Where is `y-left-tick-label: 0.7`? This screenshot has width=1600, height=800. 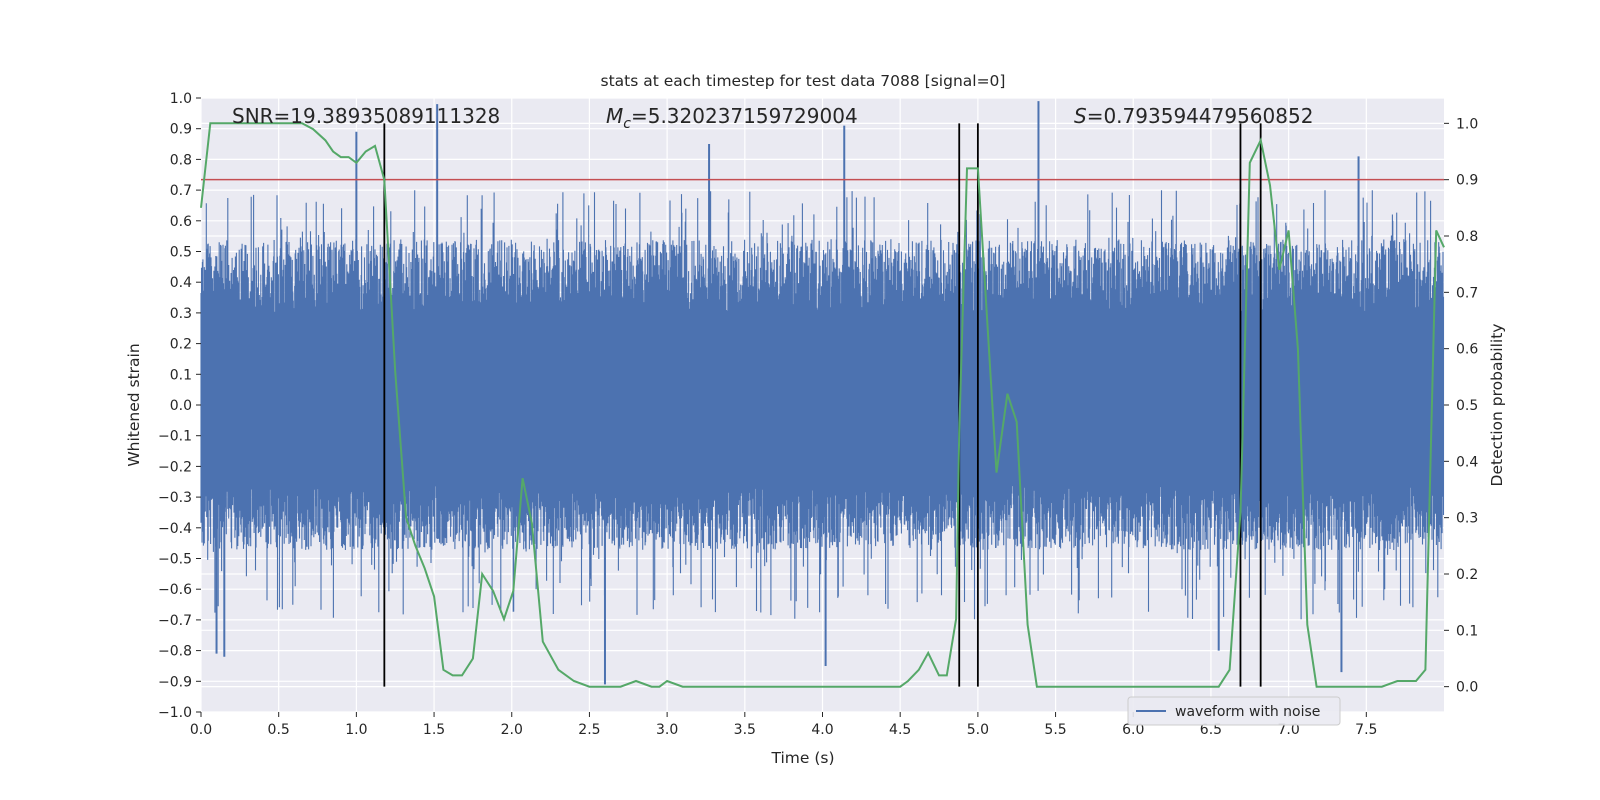
y-left-tick-label: 0.7 is located at coordinates (181, 191).